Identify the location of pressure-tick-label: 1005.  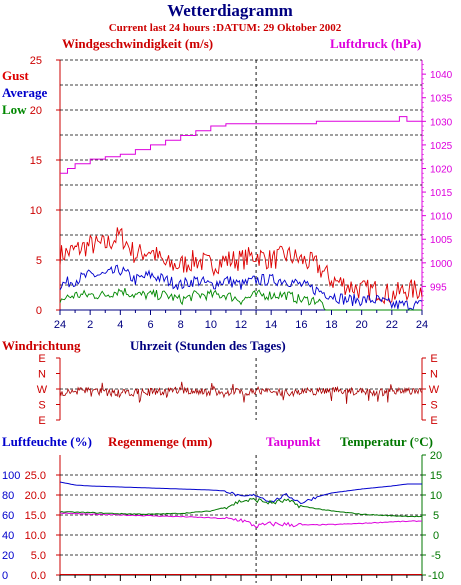
(441, 240).